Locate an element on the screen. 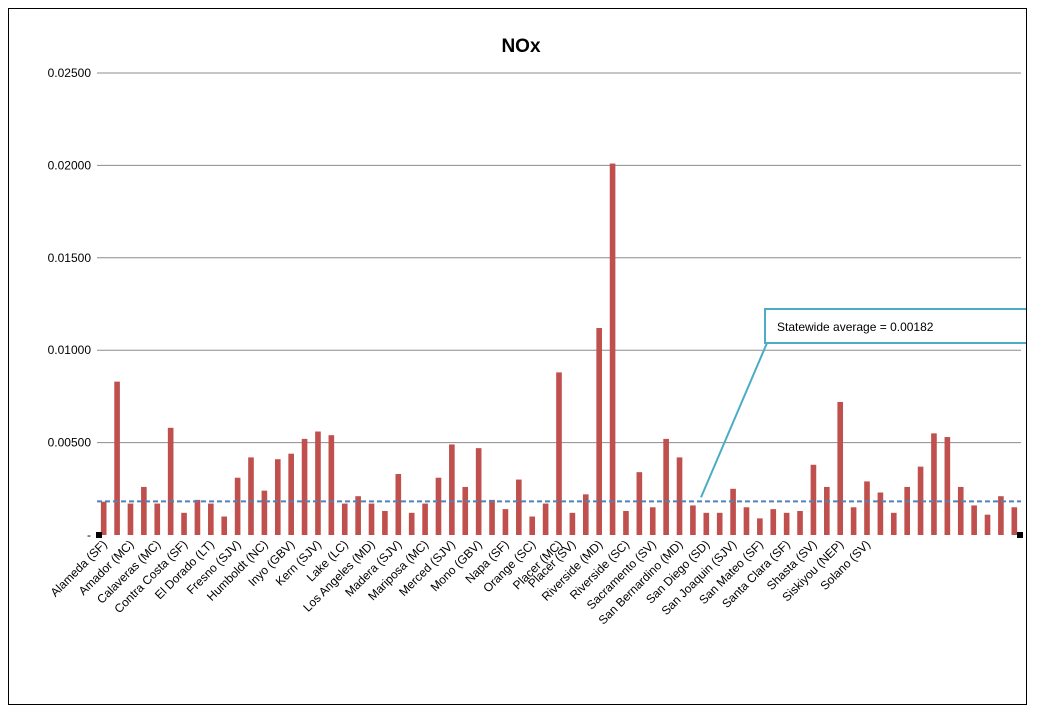 The width and height of the screenshot is (1037, 715). y-tick-label: 0.01000 is located at coordinates (70, 350).